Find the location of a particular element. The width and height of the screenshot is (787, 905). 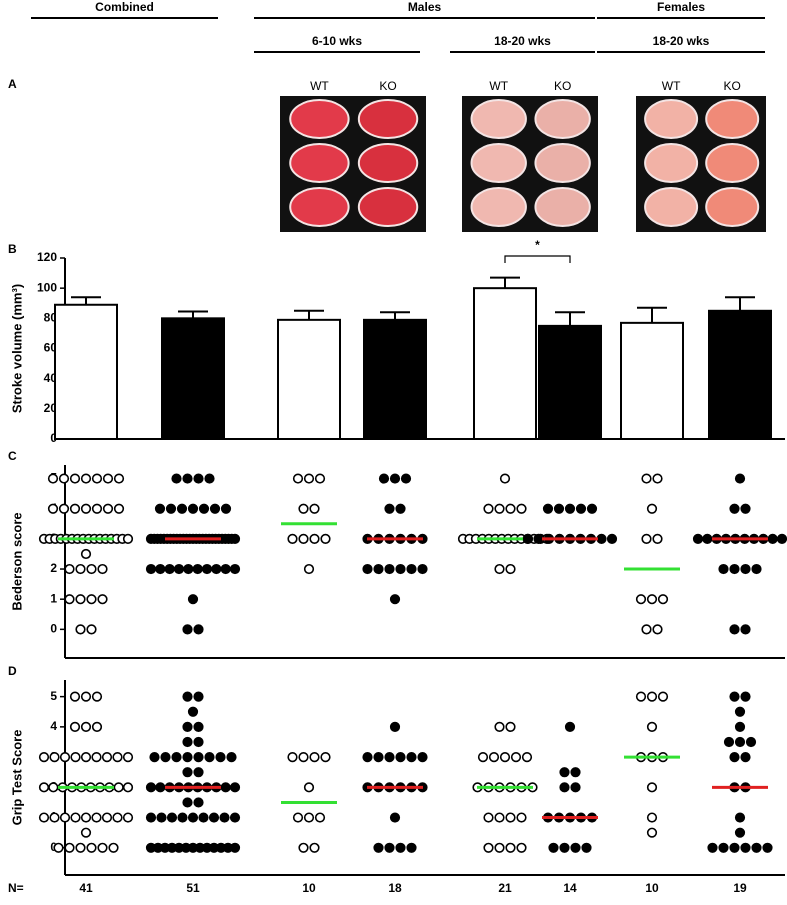

column-header: 18-20 wks is located at coordinates (522, 41).